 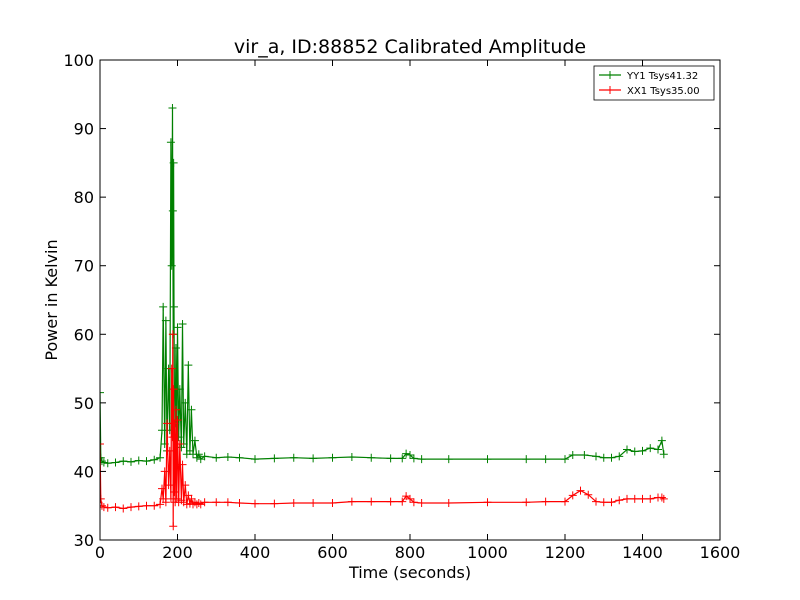 I want to click on legend-label: XX1 Tsys35.00, so click(x=663, y=91).